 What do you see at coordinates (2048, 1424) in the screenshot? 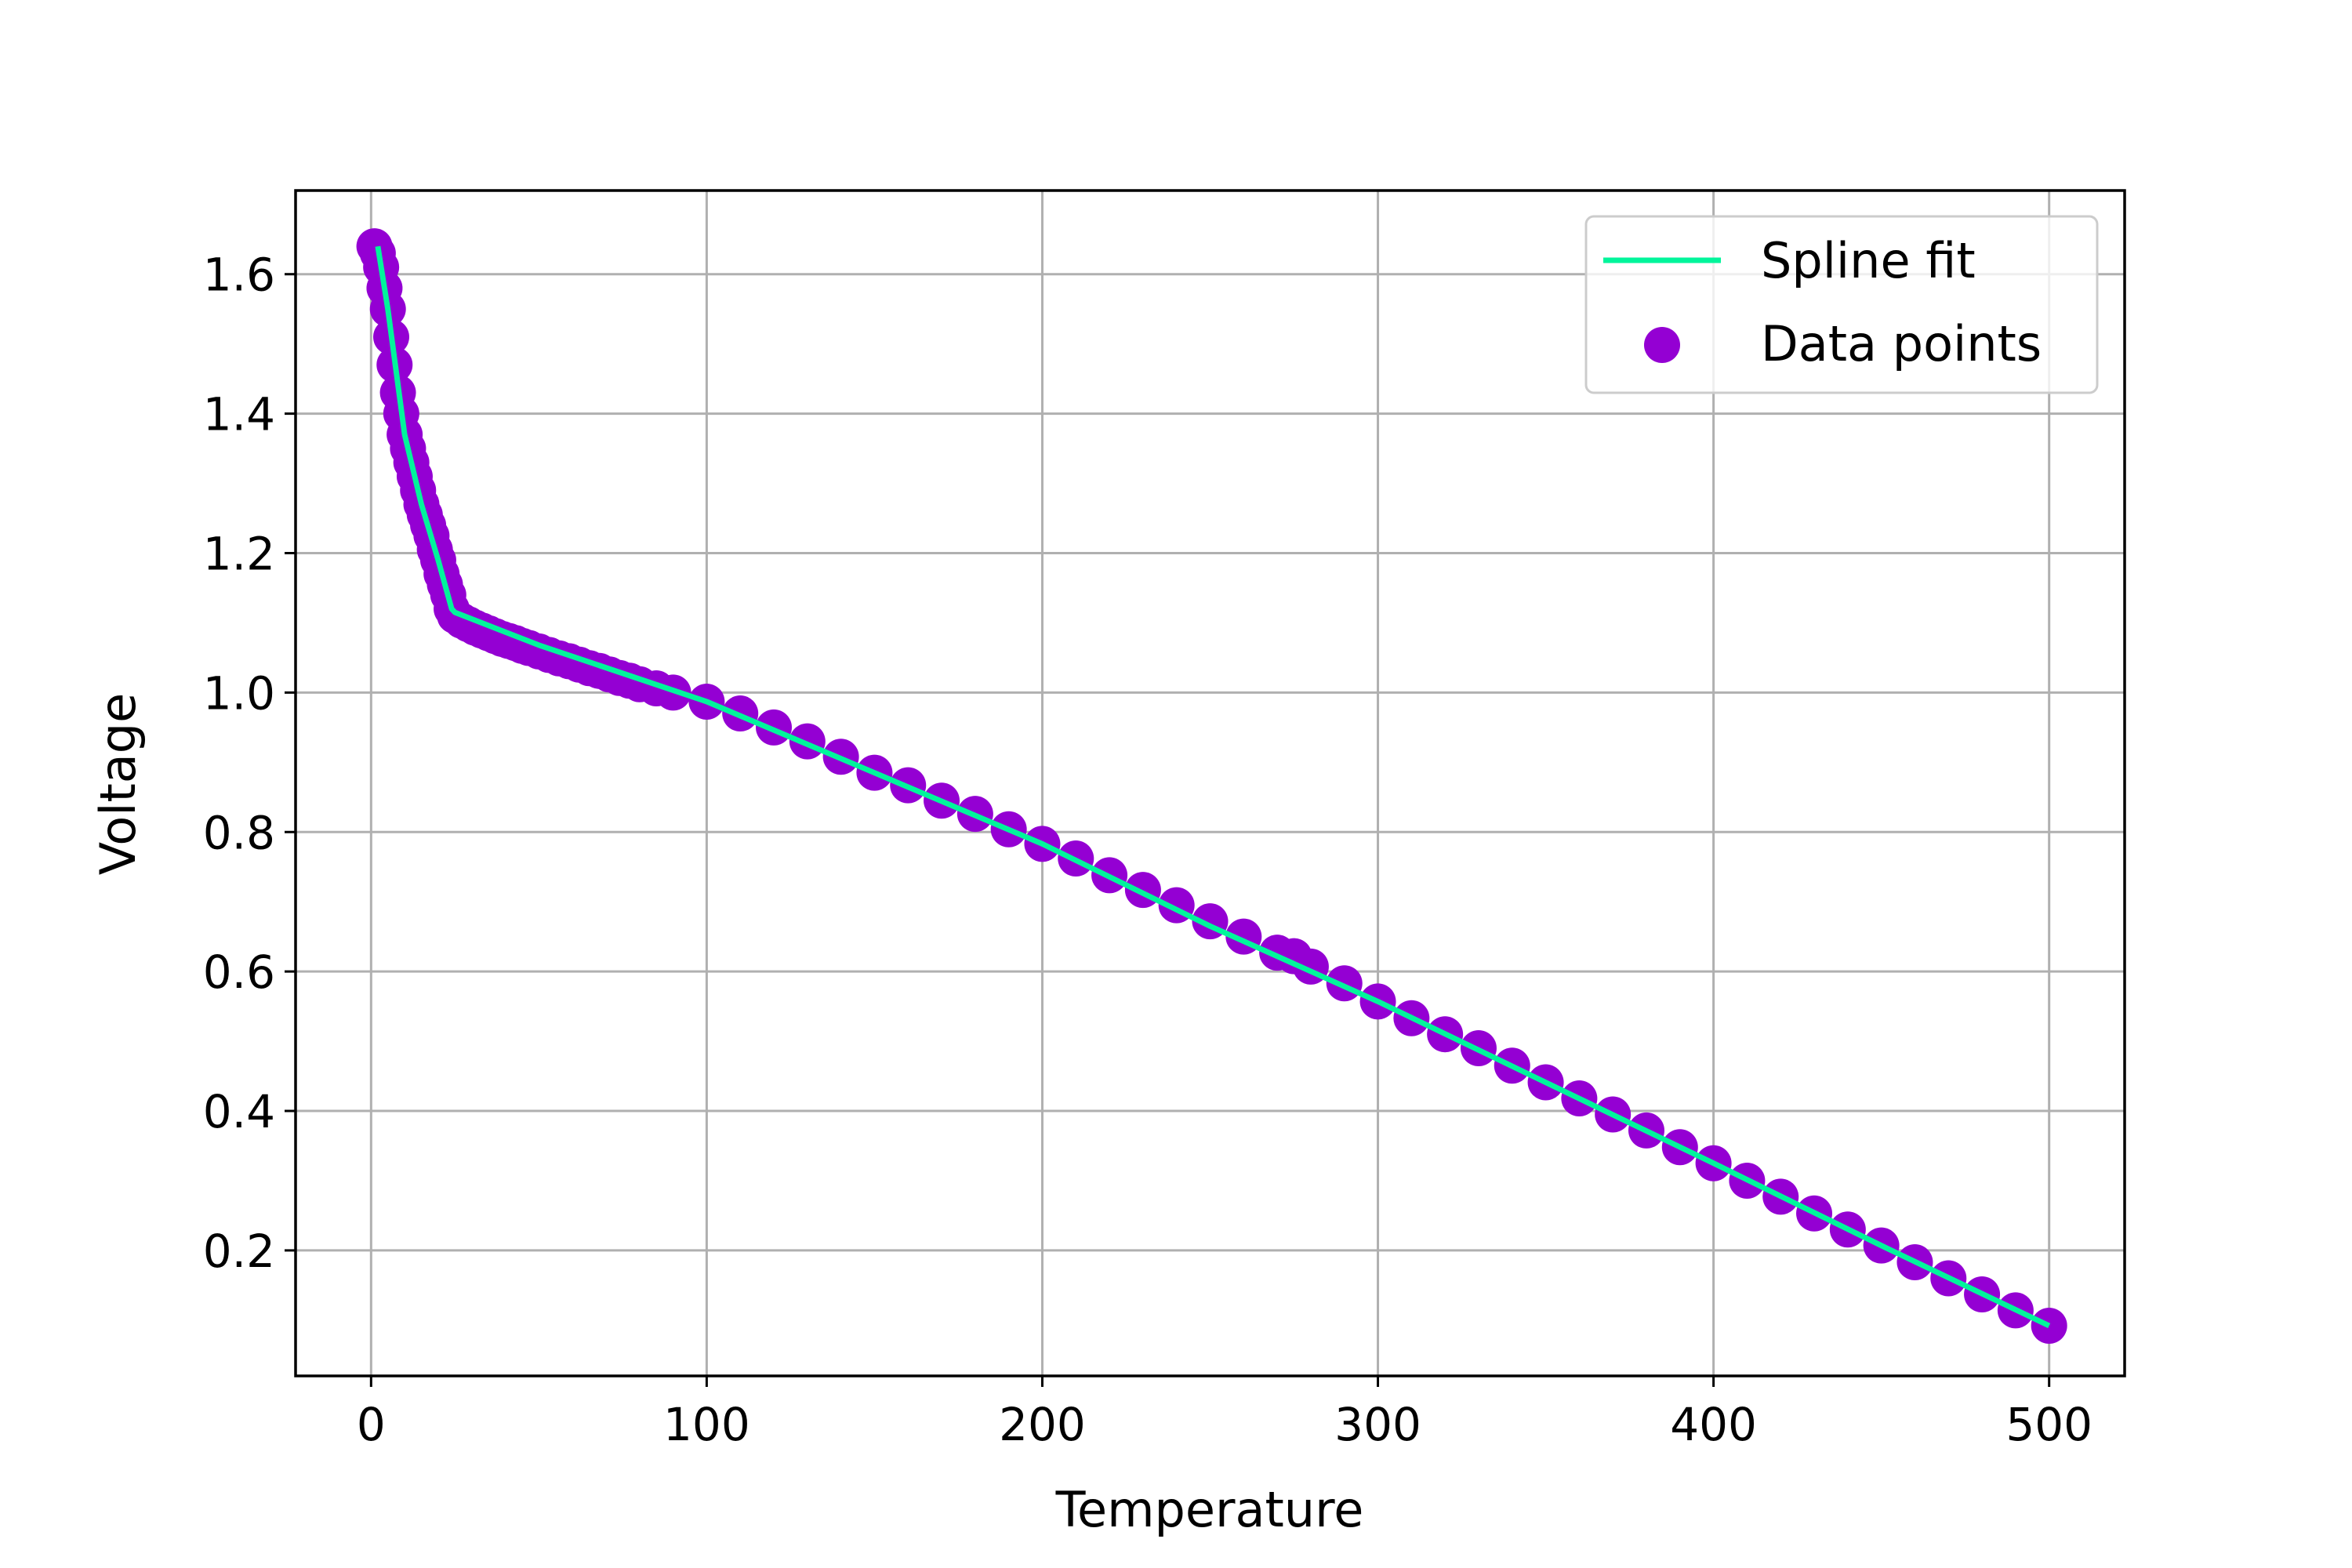
I see `x-tick-label: 500` at bounding box center [2048, 1424].